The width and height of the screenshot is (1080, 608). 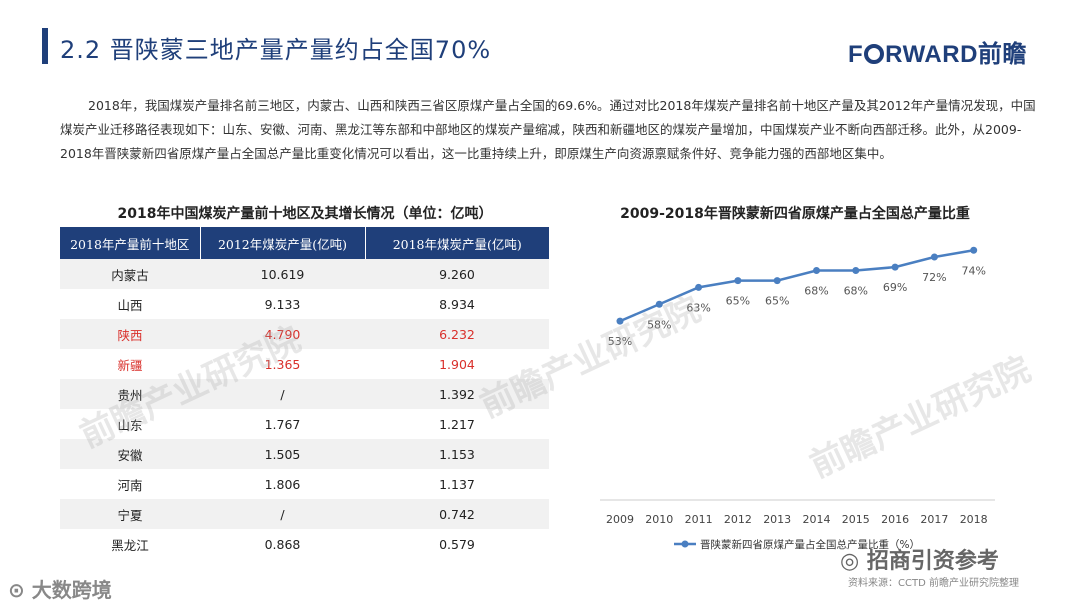 I want to click on stamp-left-text: 大数跨境, so click(x=71, y=590).